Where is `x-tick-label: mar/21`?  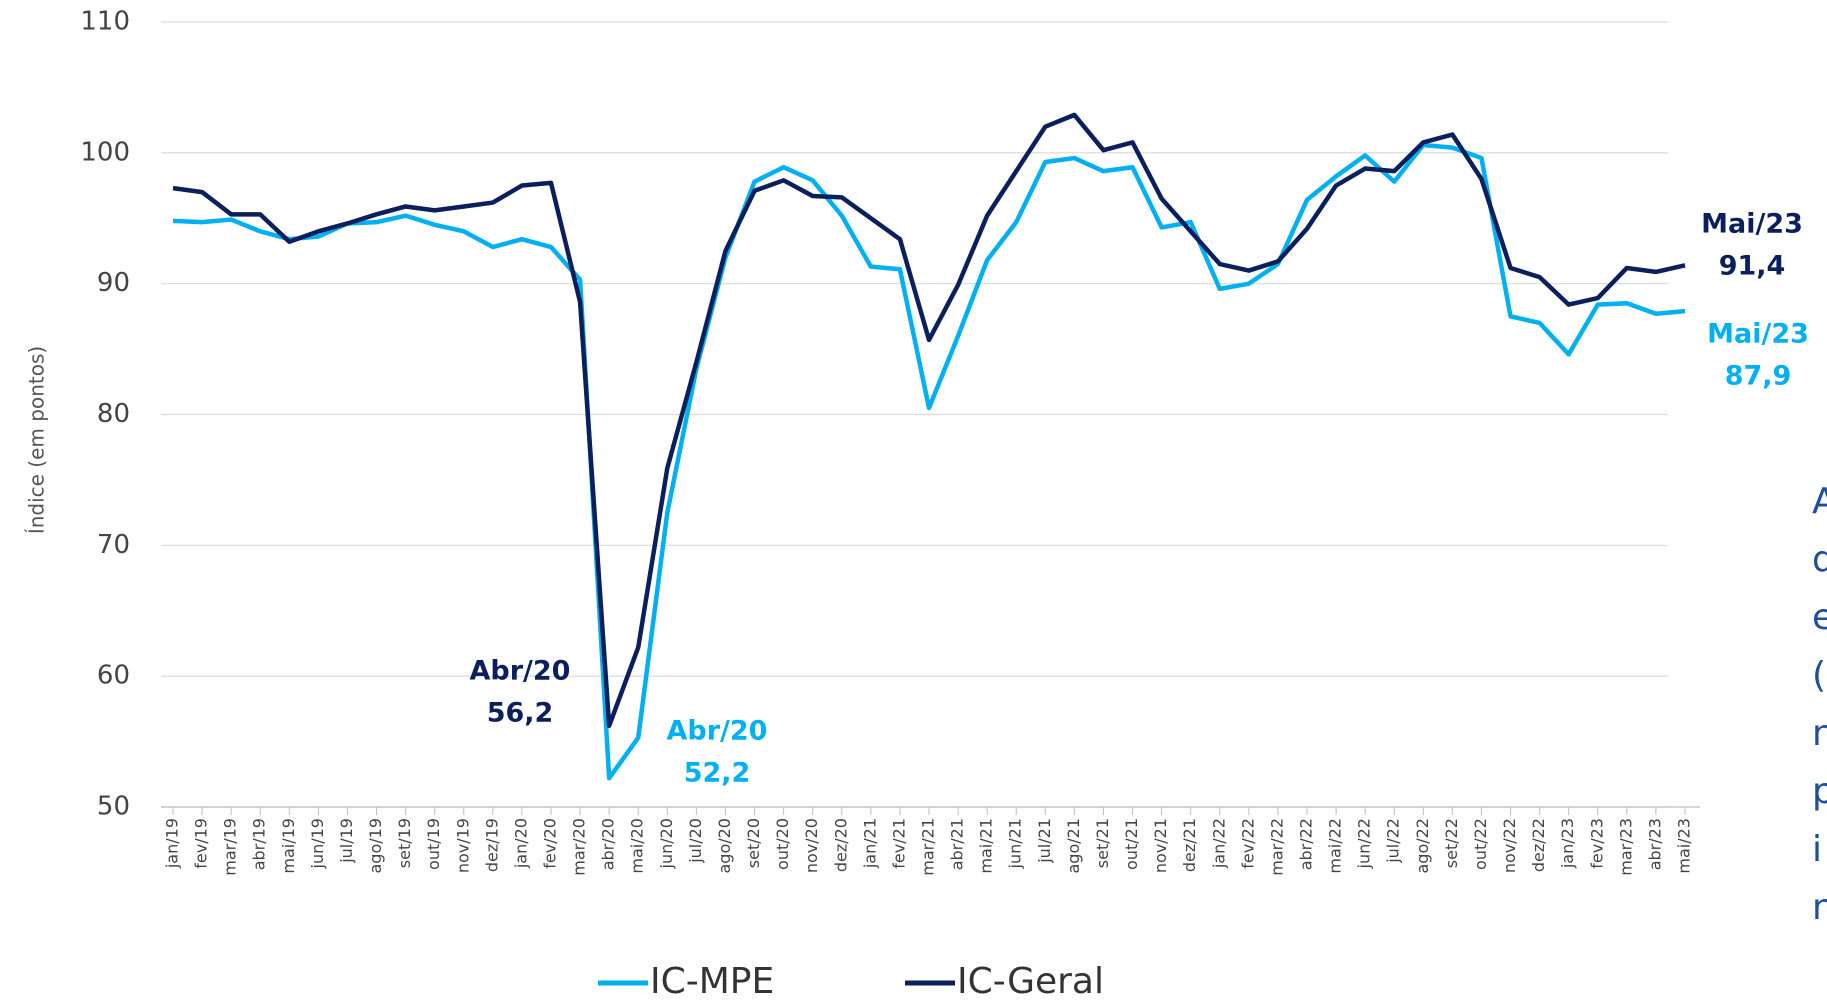 x-tick-label: mar/21 is located at coordinates (928, 847).